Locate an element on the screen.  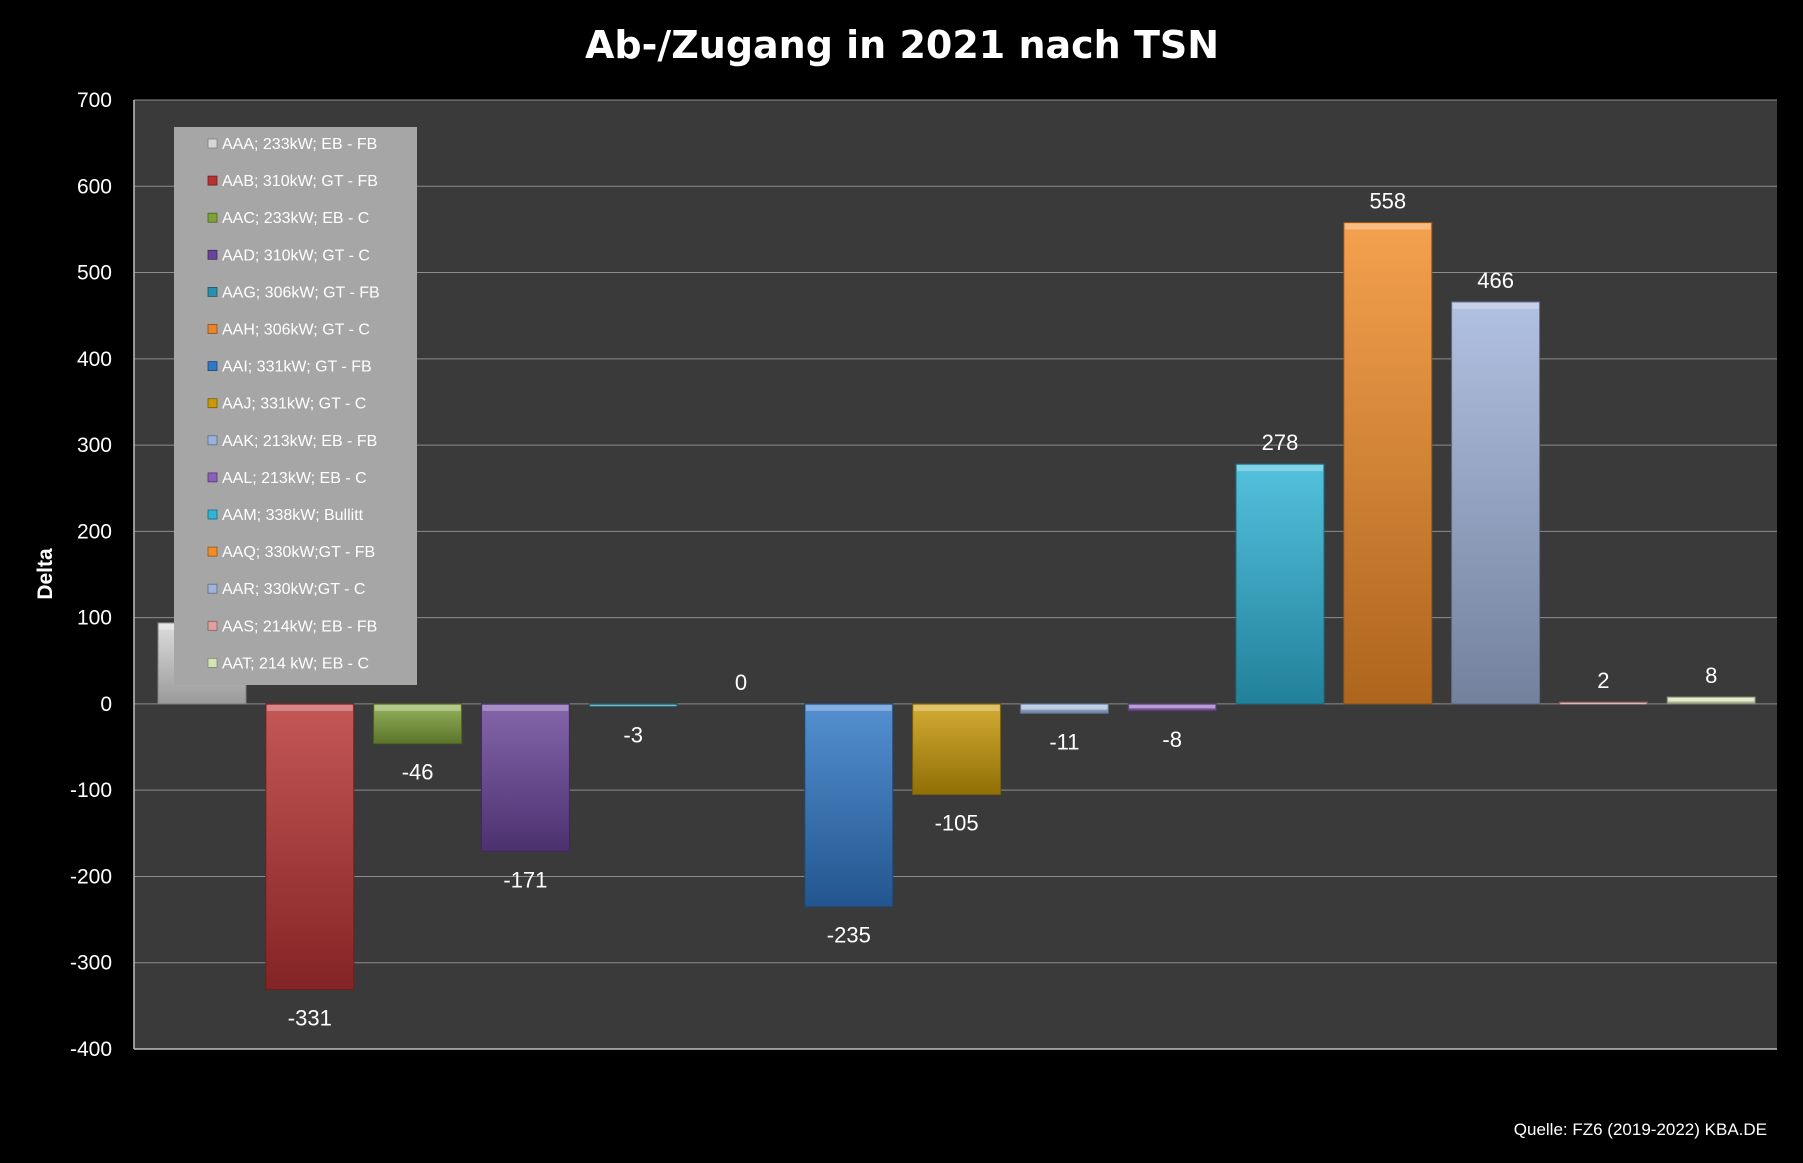
y-tick-label: -300 is located at coordinates (91, 963).